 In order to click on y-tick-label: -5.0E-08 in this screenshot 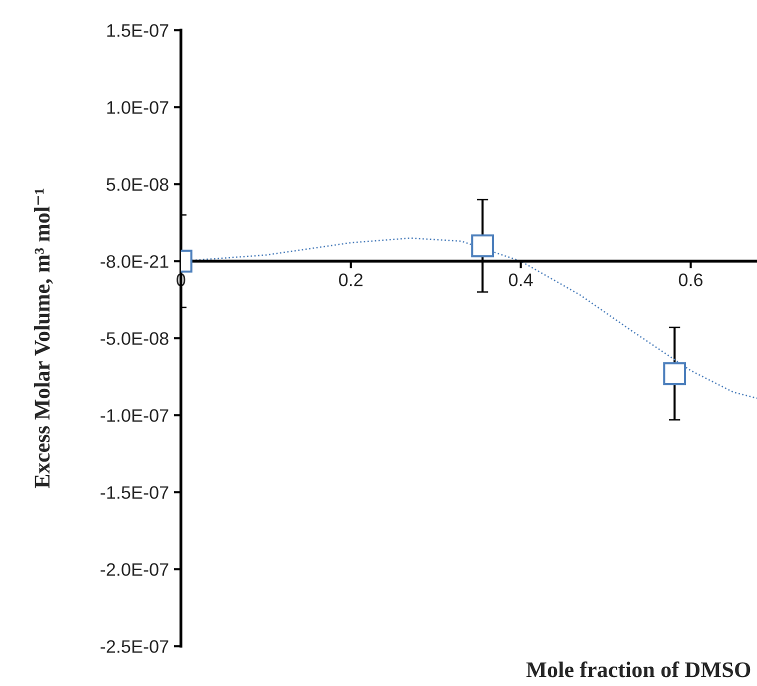, I will do `click(134, 338)`.